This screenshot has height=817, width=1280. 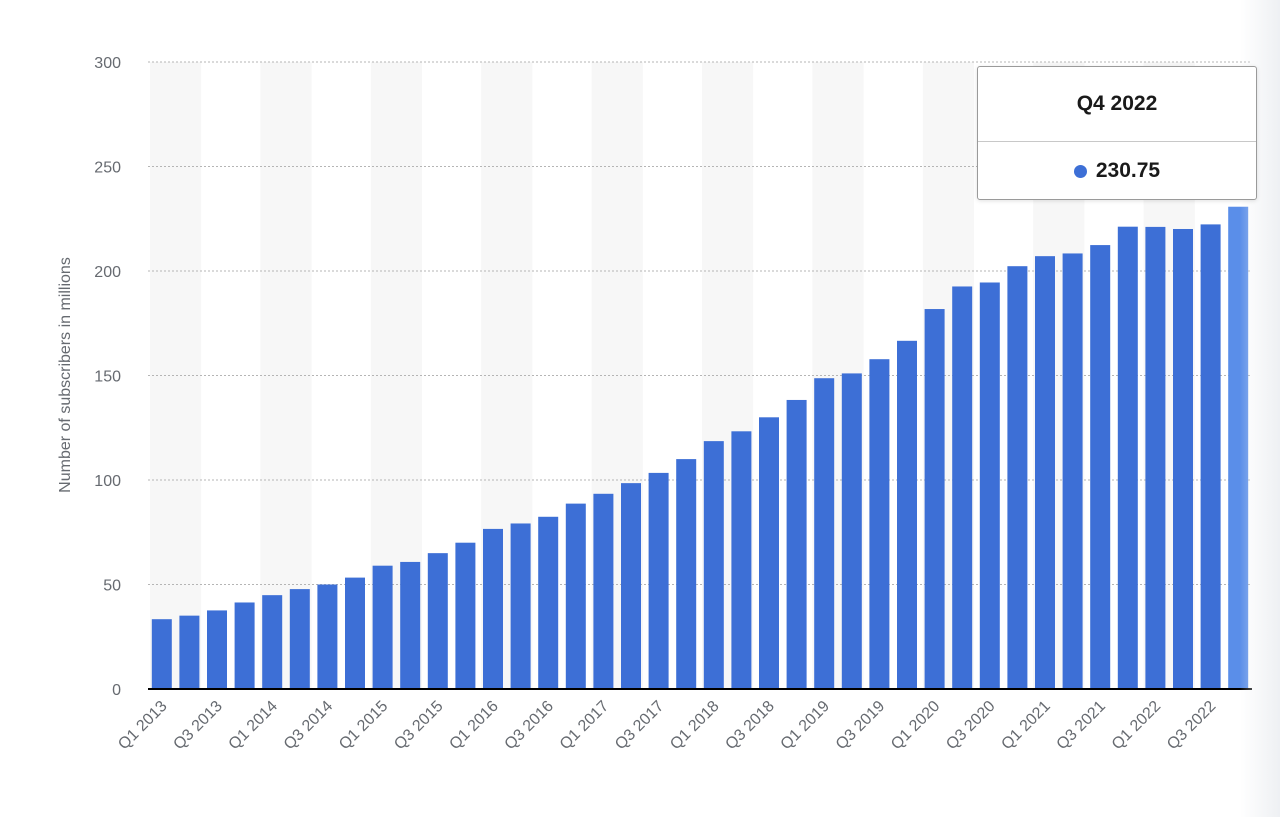 What do you see at coordinates (805, 725) in the screenshot?
I see `x-tick-label: Q1 2019` at bounding box center [805, 725].